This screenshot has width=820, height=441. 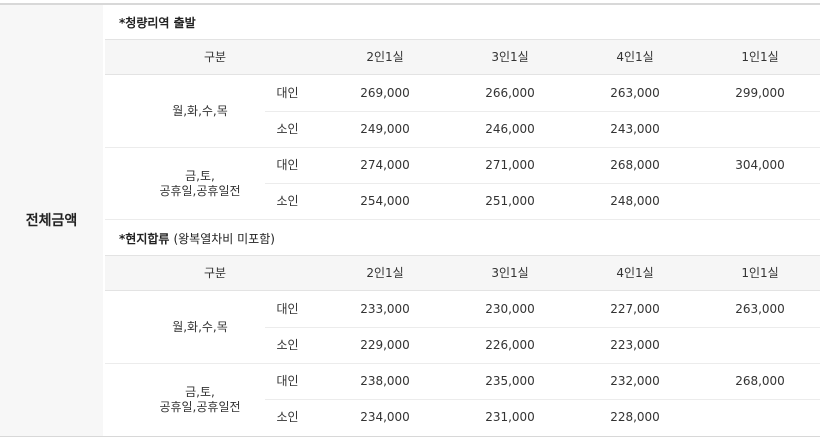 I want to click on section-title: *청량리역 출발, so click(x=159, y=22).